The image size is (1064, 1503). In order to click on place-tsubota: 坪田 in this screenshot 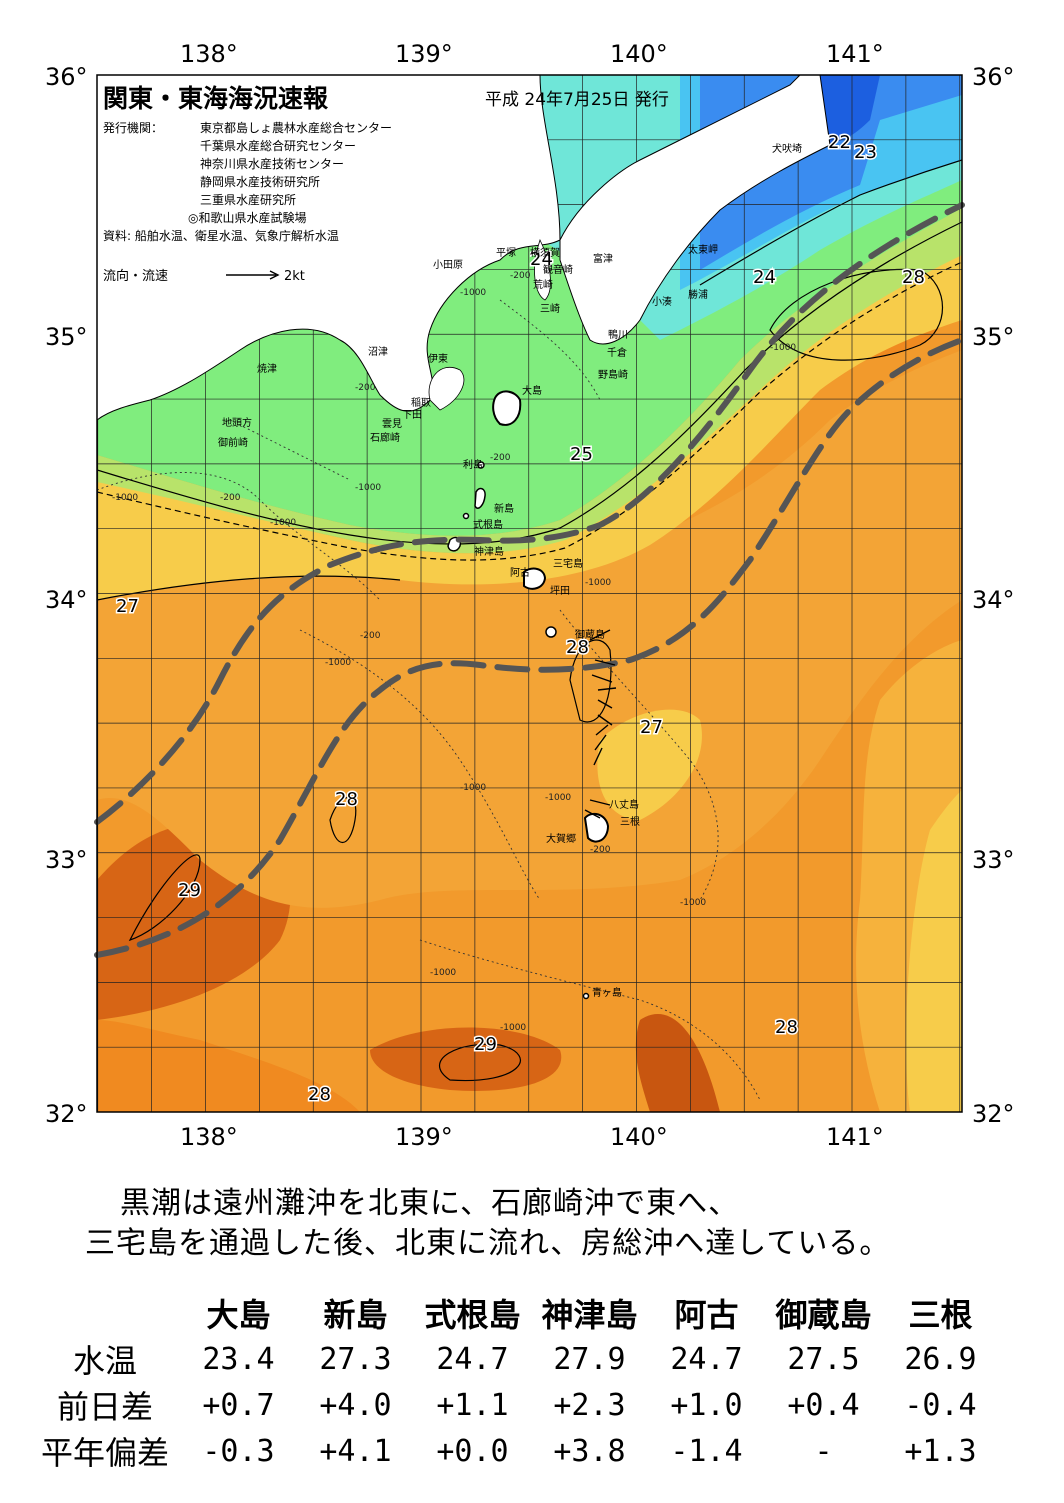, I will do `click(560, 590)`.